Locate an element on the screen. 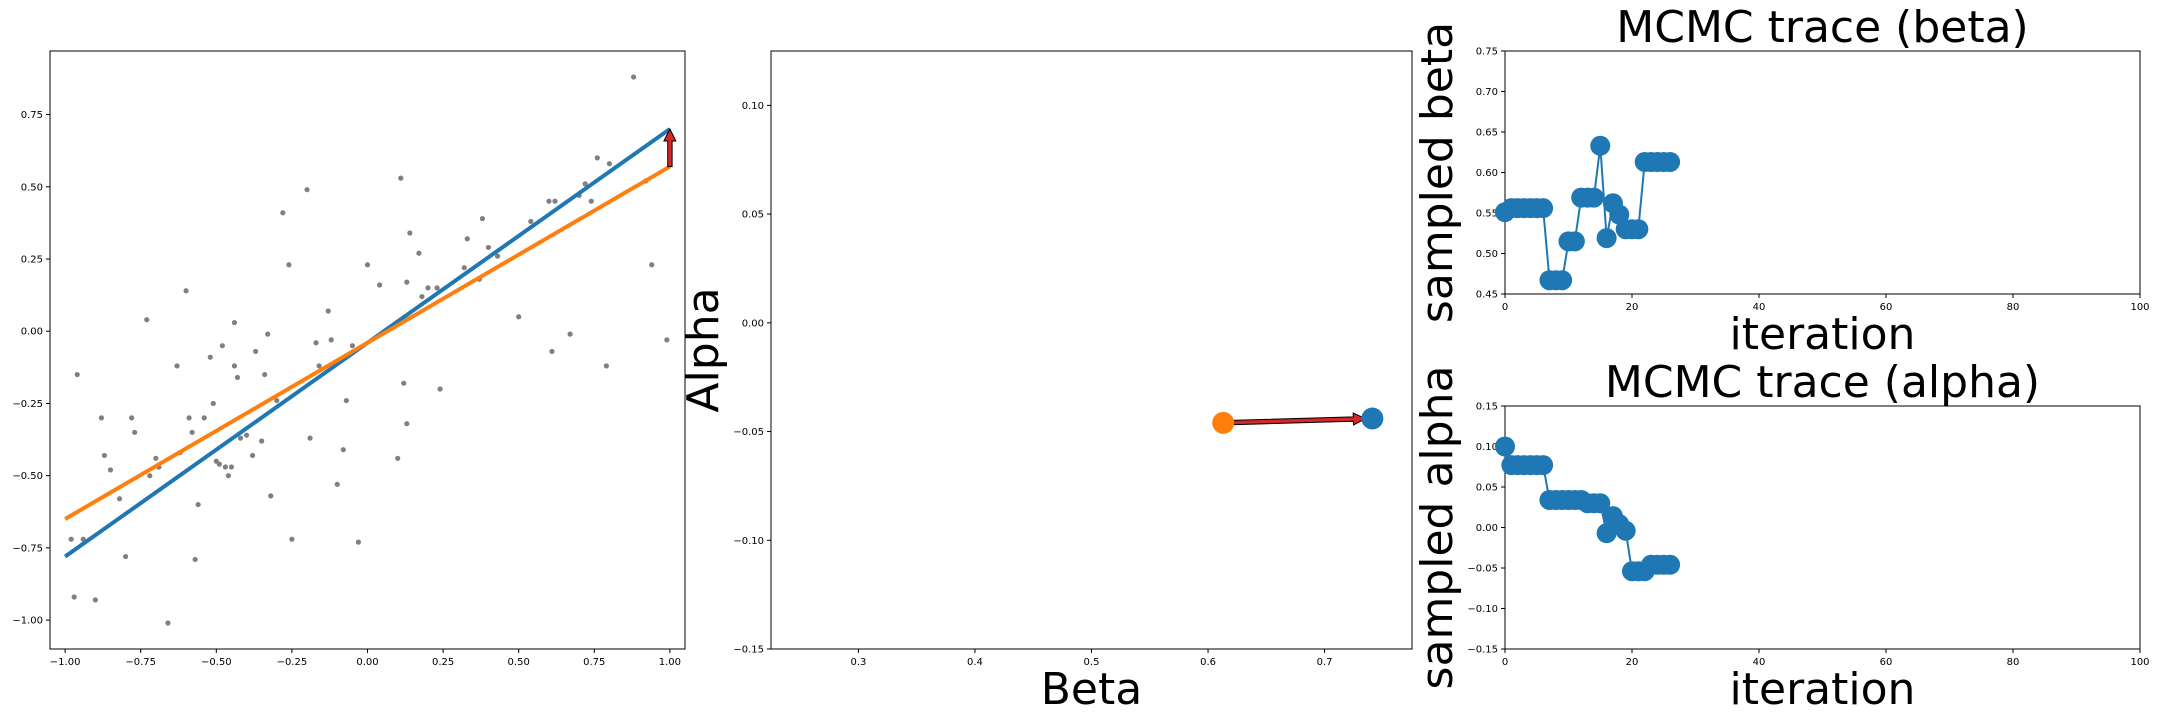  y-tick-label: 0.70 is located at coordinates (1487, 92).